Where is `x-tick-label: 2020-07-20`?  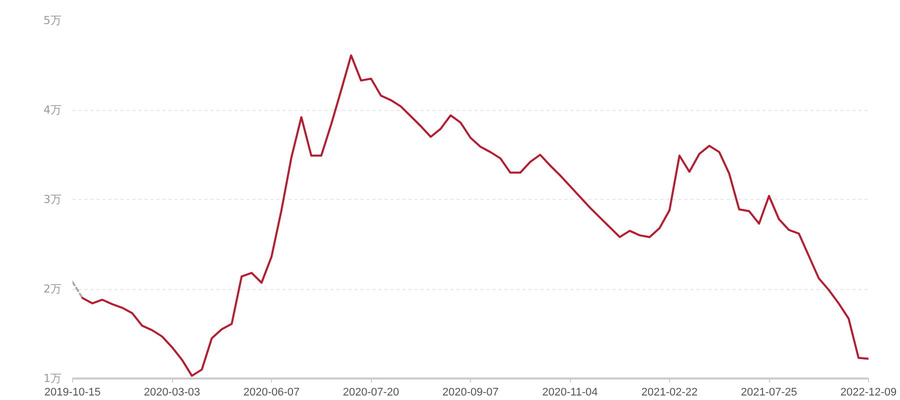 x-tick-label: 2020-07-20 is located at coordinates (371, 392).